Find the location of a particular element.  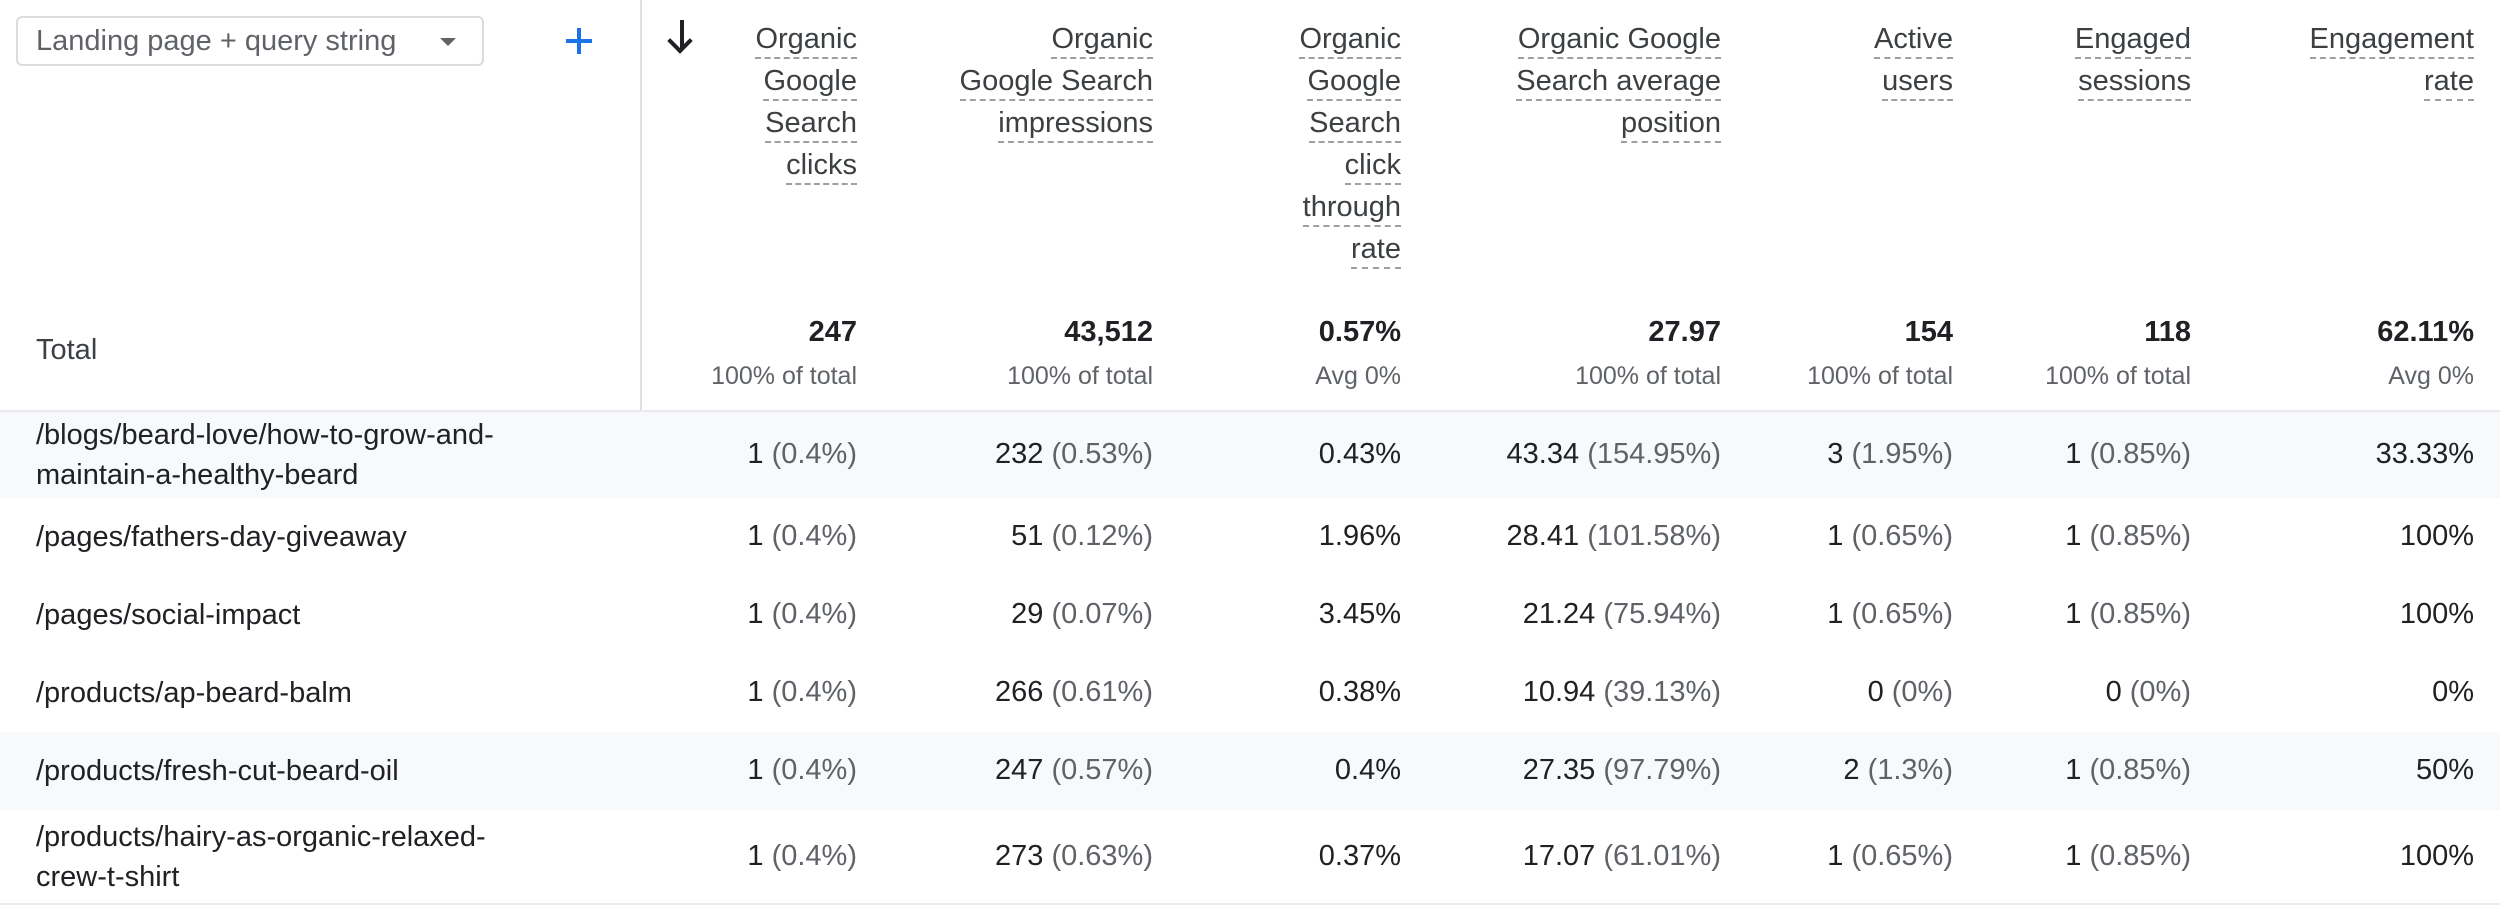

table-cell: 43.34 (154.95%) is located at coordinates (1581, 454).